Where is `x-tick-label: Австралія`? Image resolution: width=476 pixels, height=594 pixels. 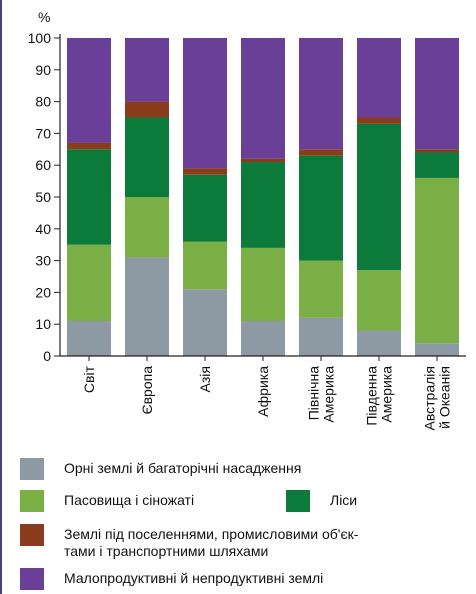 x-tick-label: Австралія is located at coordinates (430, 398).